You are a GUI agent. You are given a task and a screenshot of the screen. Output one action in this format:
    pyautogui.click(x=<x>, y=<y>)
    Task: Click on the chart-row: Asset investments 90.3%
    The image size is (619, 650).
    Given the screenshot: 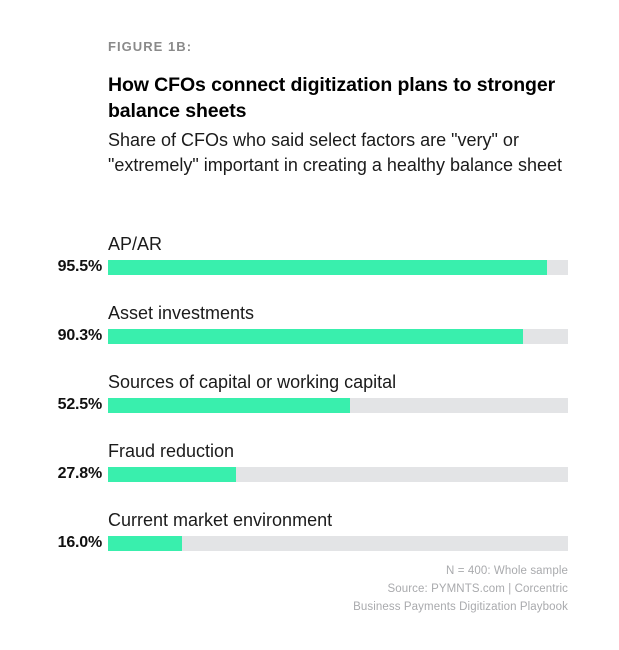 What is the action you would take?
    pyautogui.click(x=309, y=335)
    